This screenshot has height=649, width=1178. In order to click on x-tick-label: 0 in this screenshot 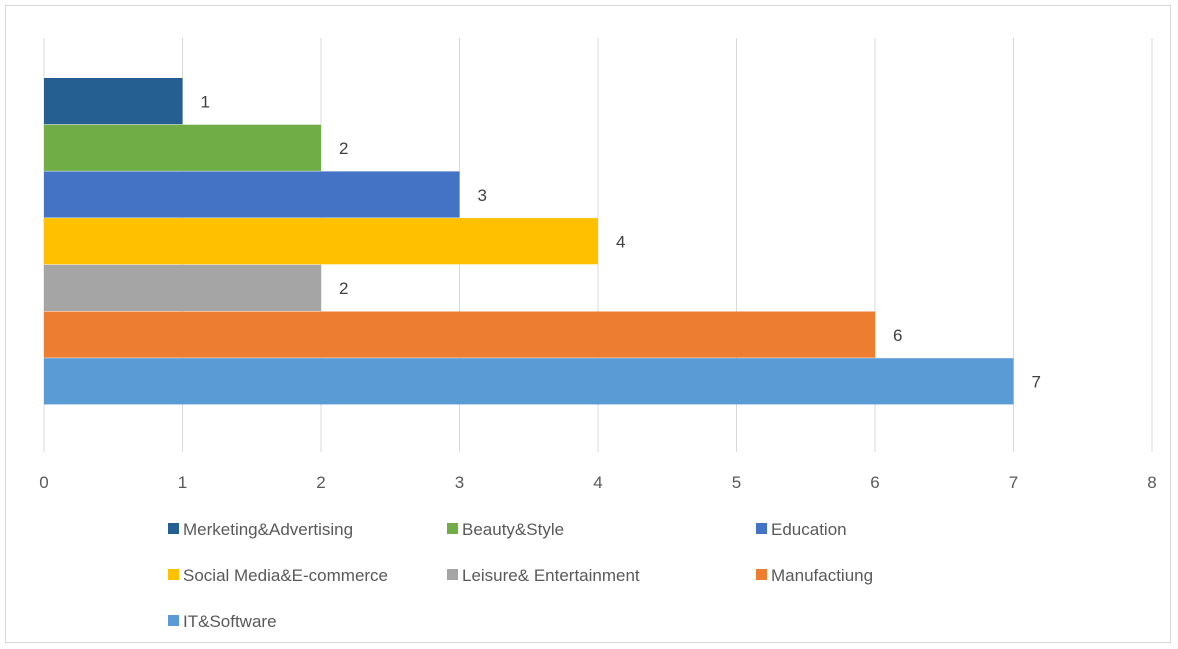, I will do `click(43, 482)`.